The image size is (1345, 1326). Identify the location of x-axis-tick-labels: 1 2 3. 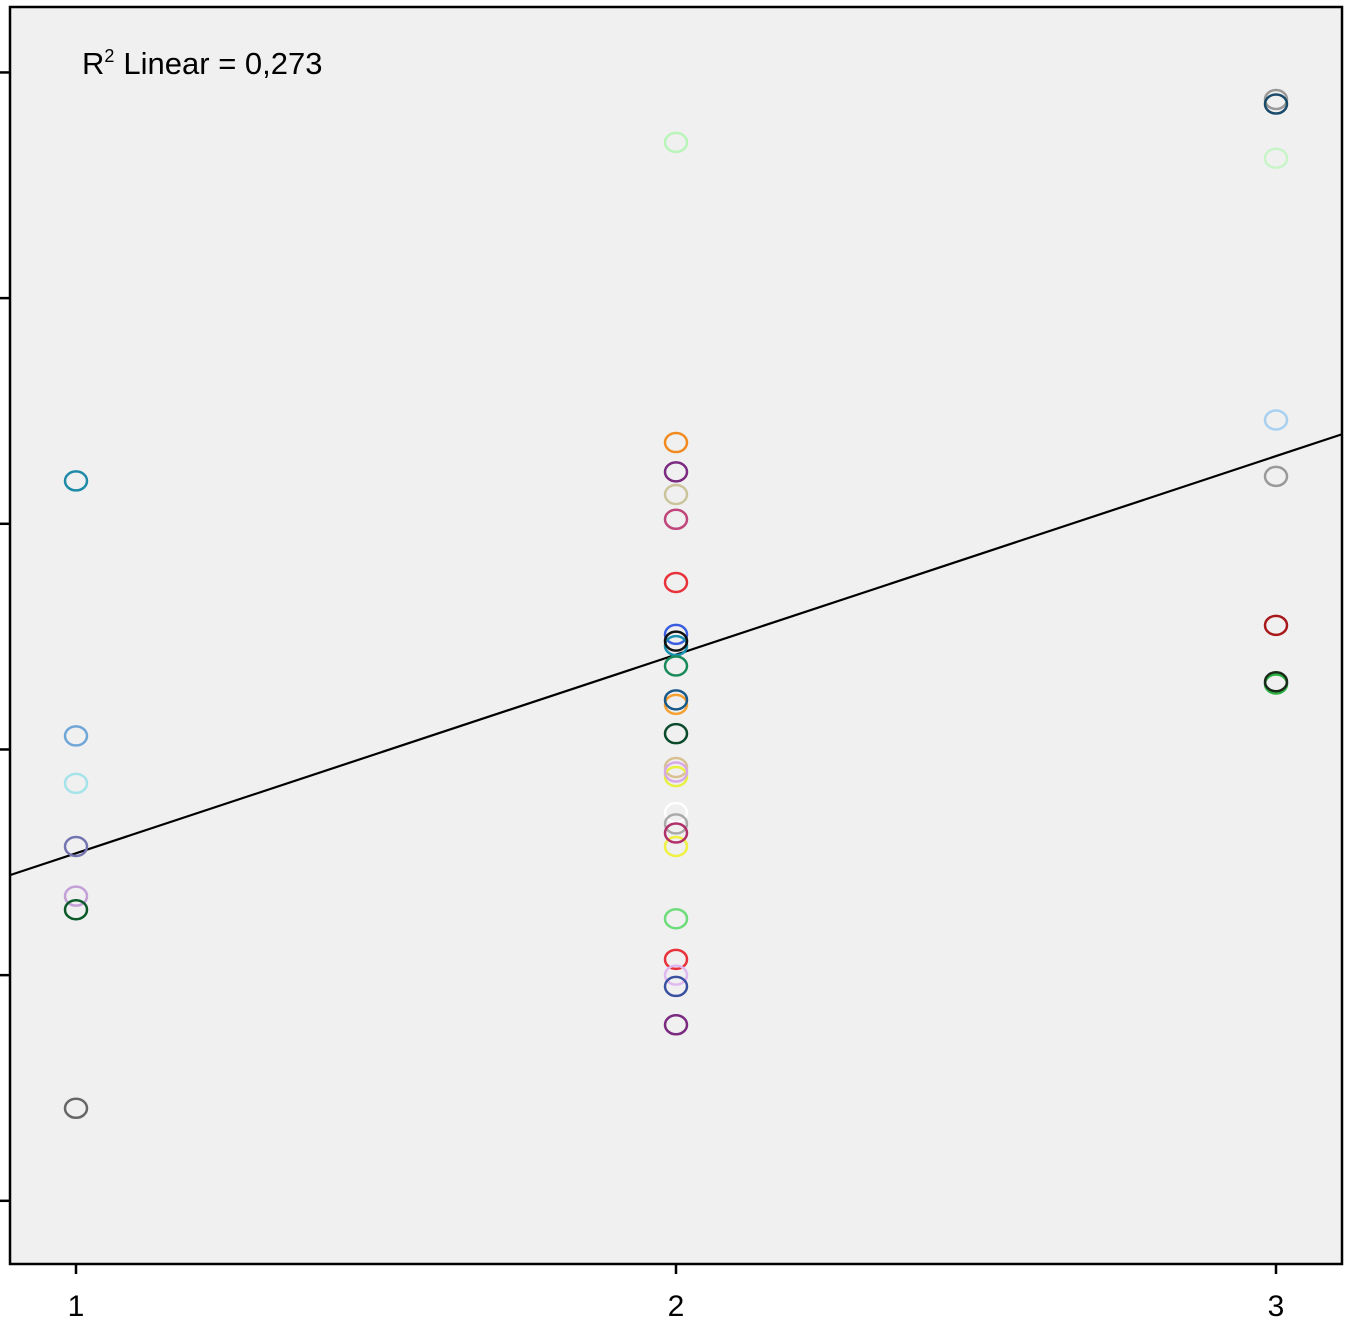
(676, 1306).